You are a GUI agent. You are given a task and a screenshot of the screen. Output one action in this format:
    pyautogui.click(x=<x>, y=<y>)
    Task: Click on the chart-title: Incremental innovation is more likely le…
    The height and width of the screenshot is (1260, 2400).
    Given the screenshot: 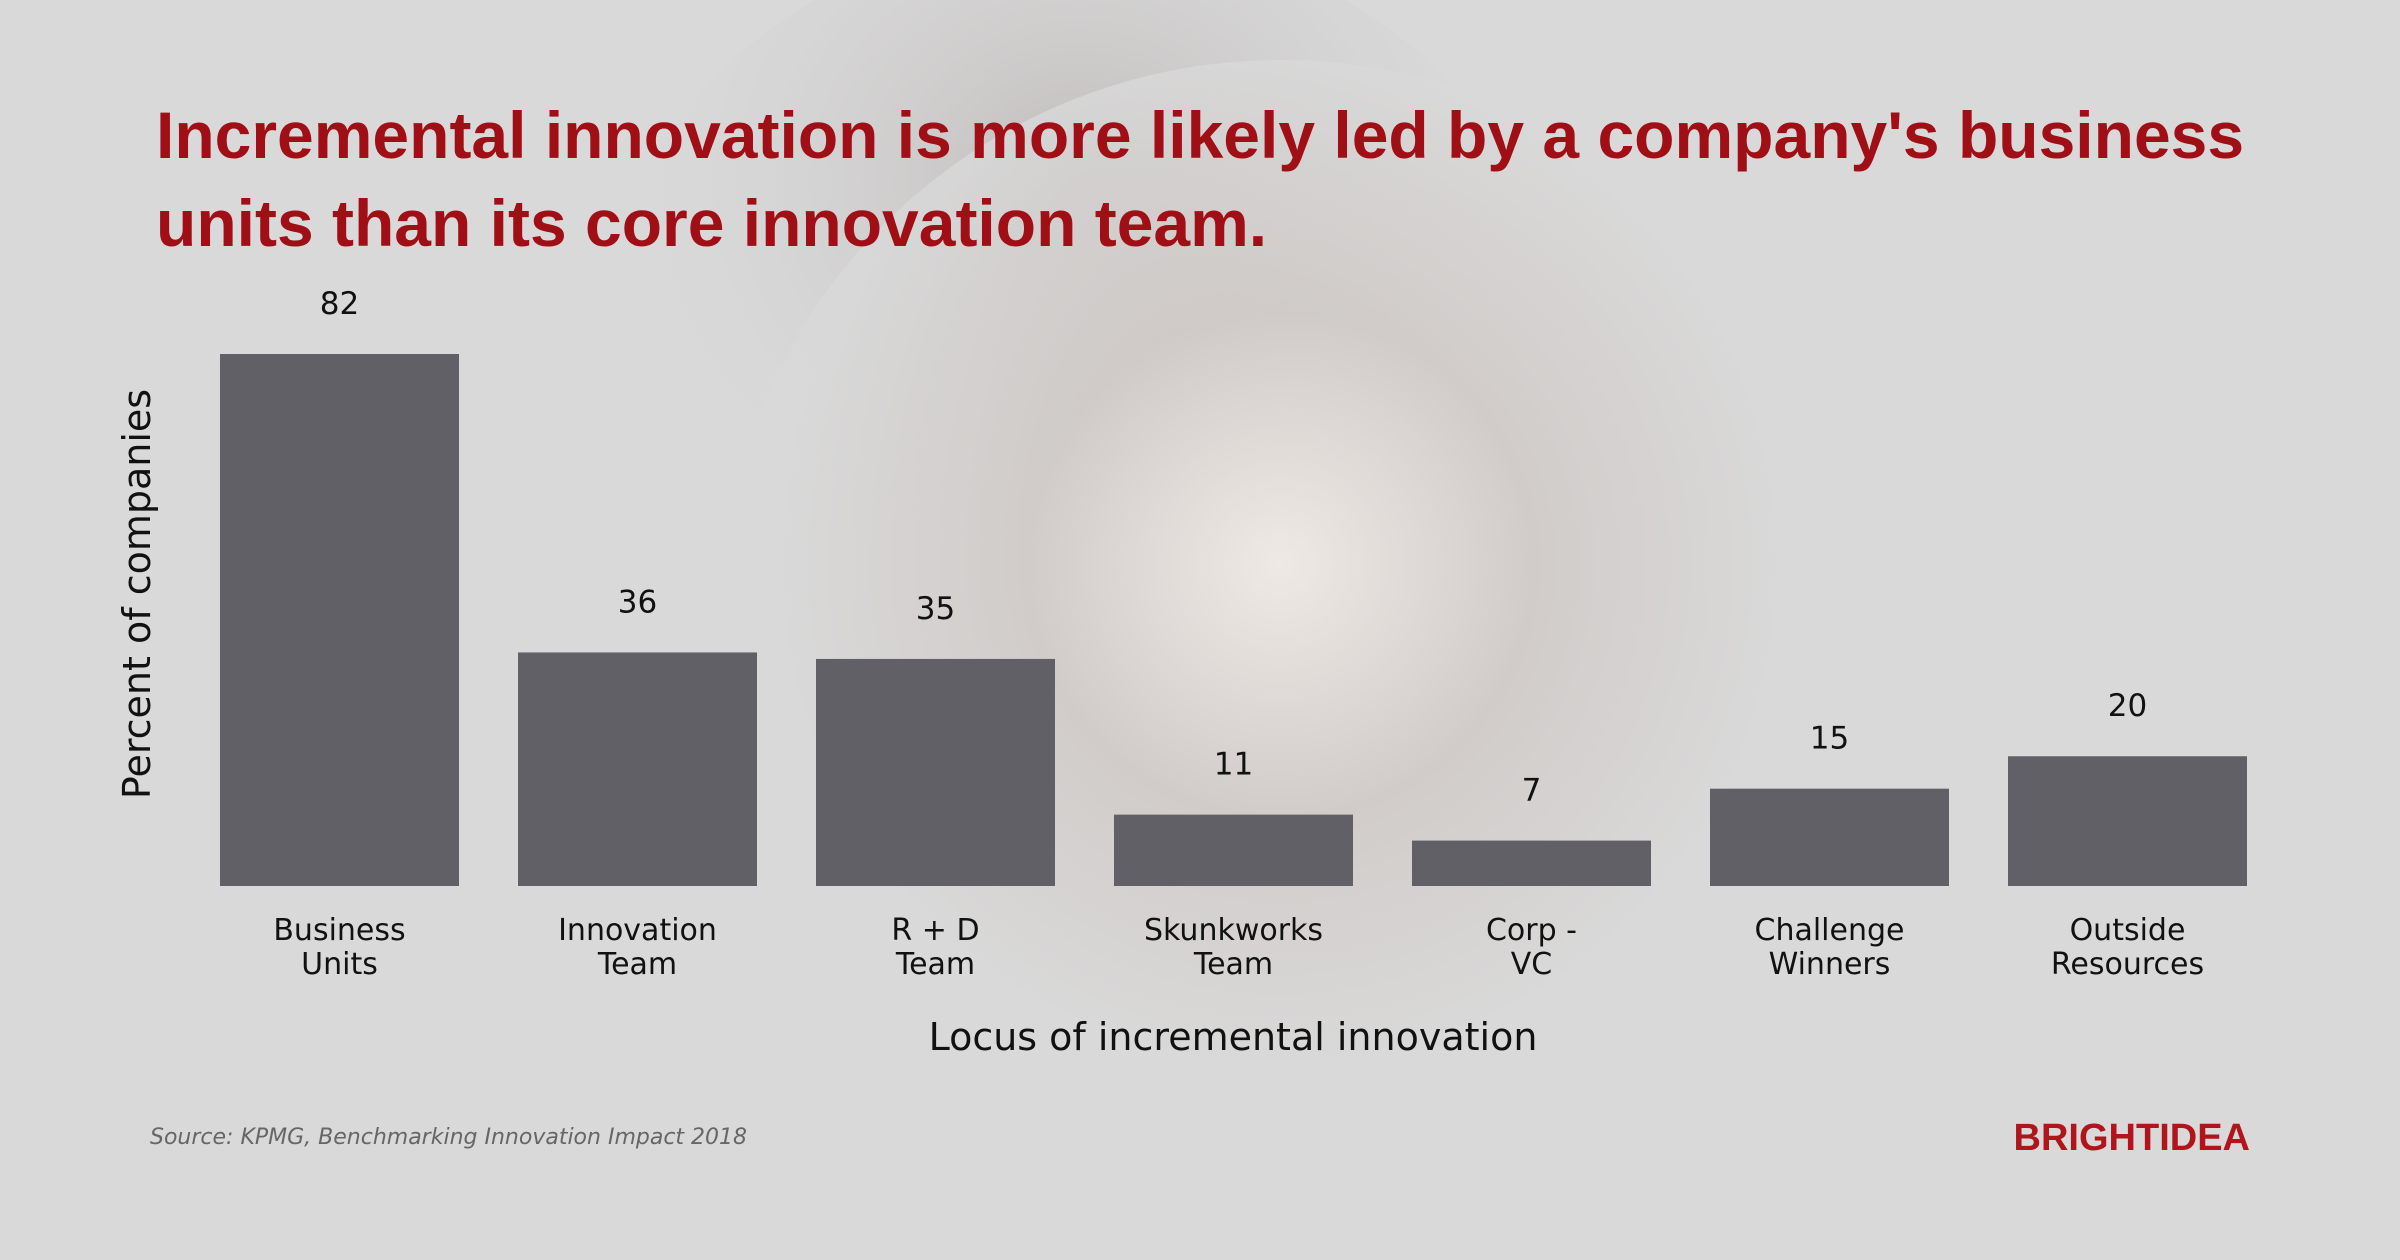 What is the action you would take?
    pyautogui.click(x=1200, y=179)
    